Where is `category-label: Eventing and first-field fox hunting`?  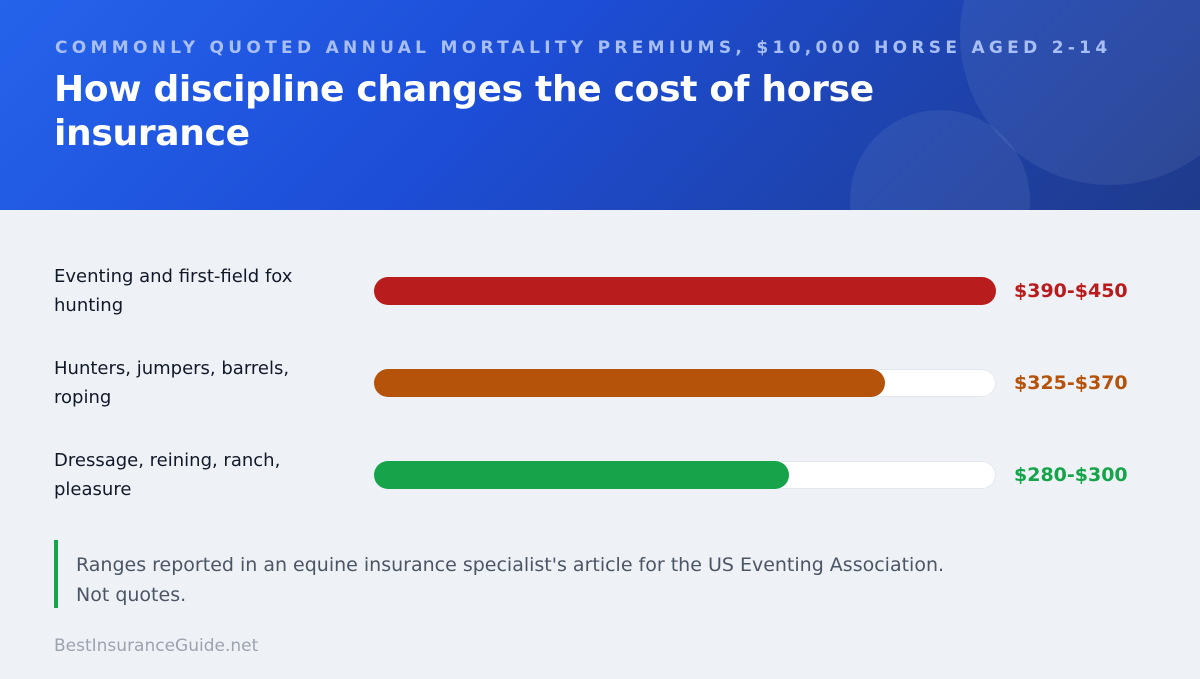
category-label: Eventing and first-field fox hunting is located at coordinates (173, 291).